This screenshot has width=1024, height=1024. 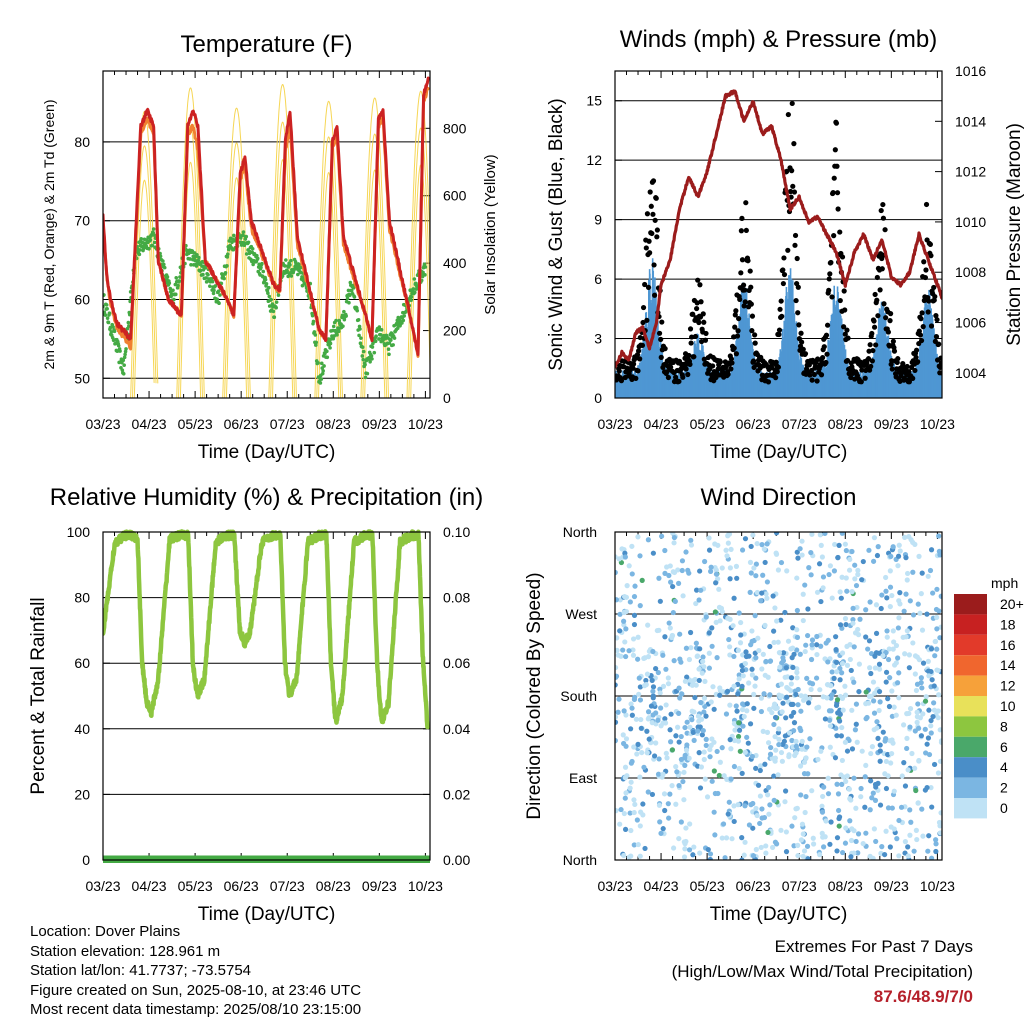 What do you see at coordinates (102, 424) in the screenshot?
I see `temperature-xtick-label: 03/23` at bounding box center [102, 424].